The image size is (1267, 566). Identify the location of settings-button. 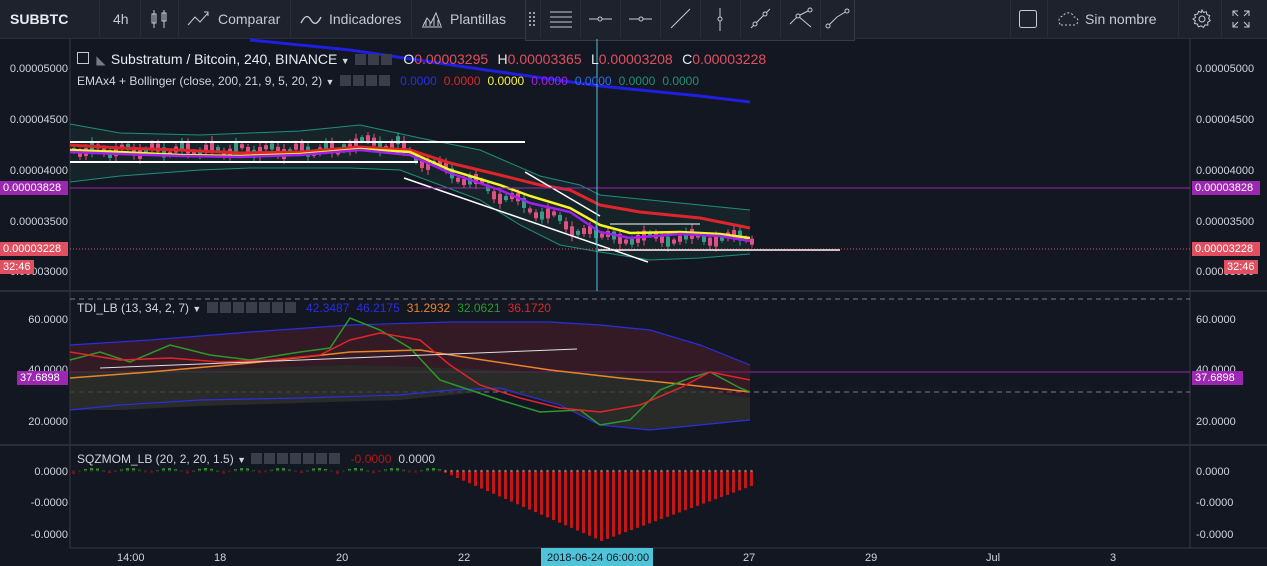
(1202, 18).